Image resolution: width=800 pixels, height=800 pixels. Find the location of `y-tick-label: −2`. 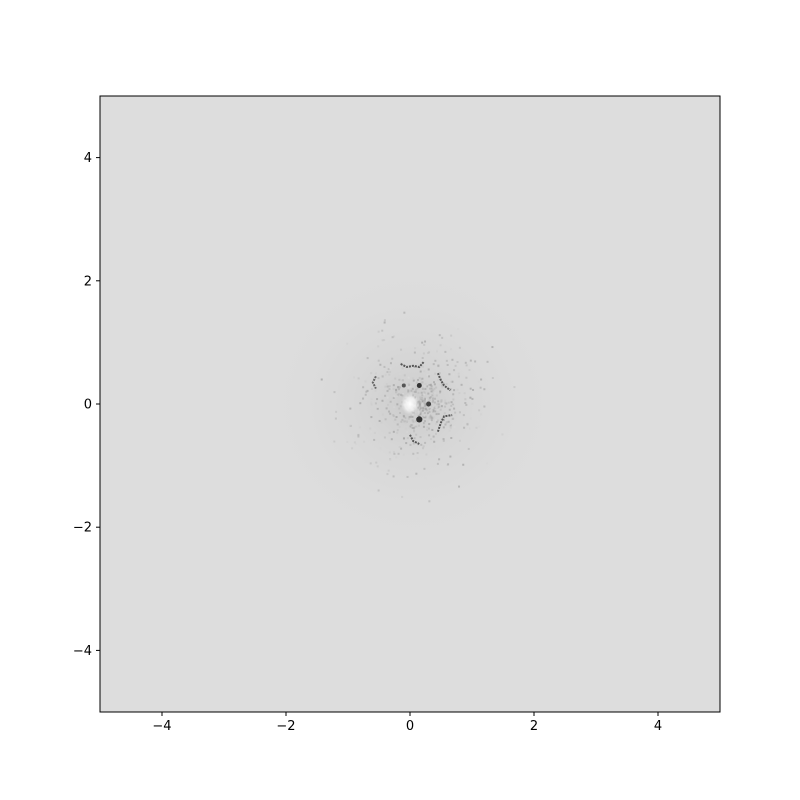

y-tick-label: −2 is located at coordinates (82, 528).